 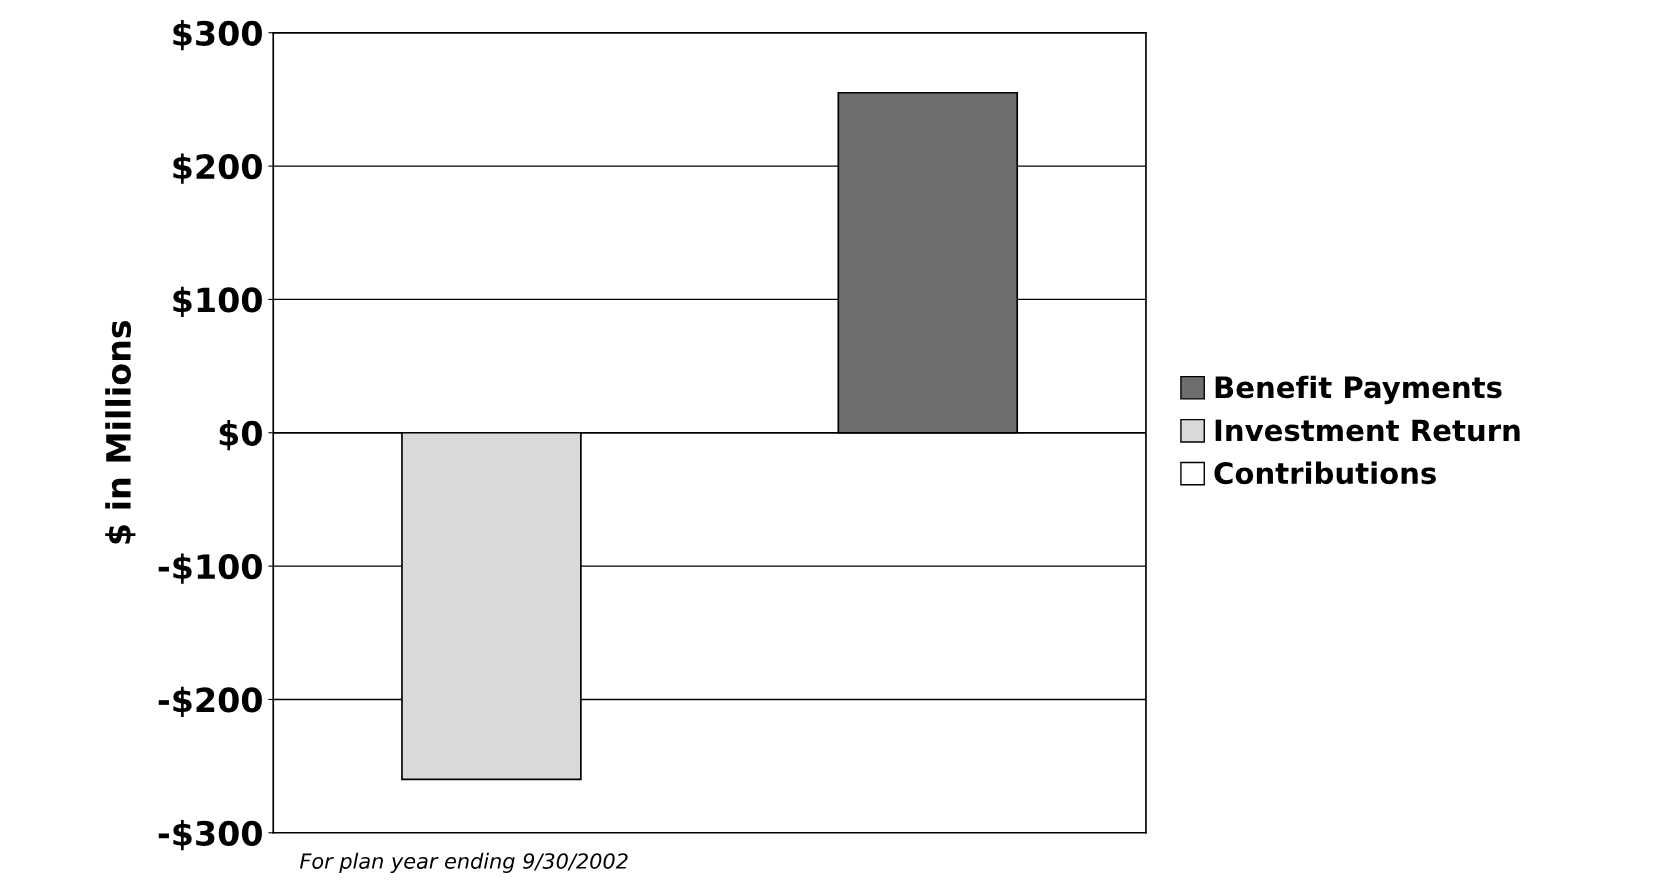 I want to click on legend-label: Investment Return, so click(x=1367, y=430).